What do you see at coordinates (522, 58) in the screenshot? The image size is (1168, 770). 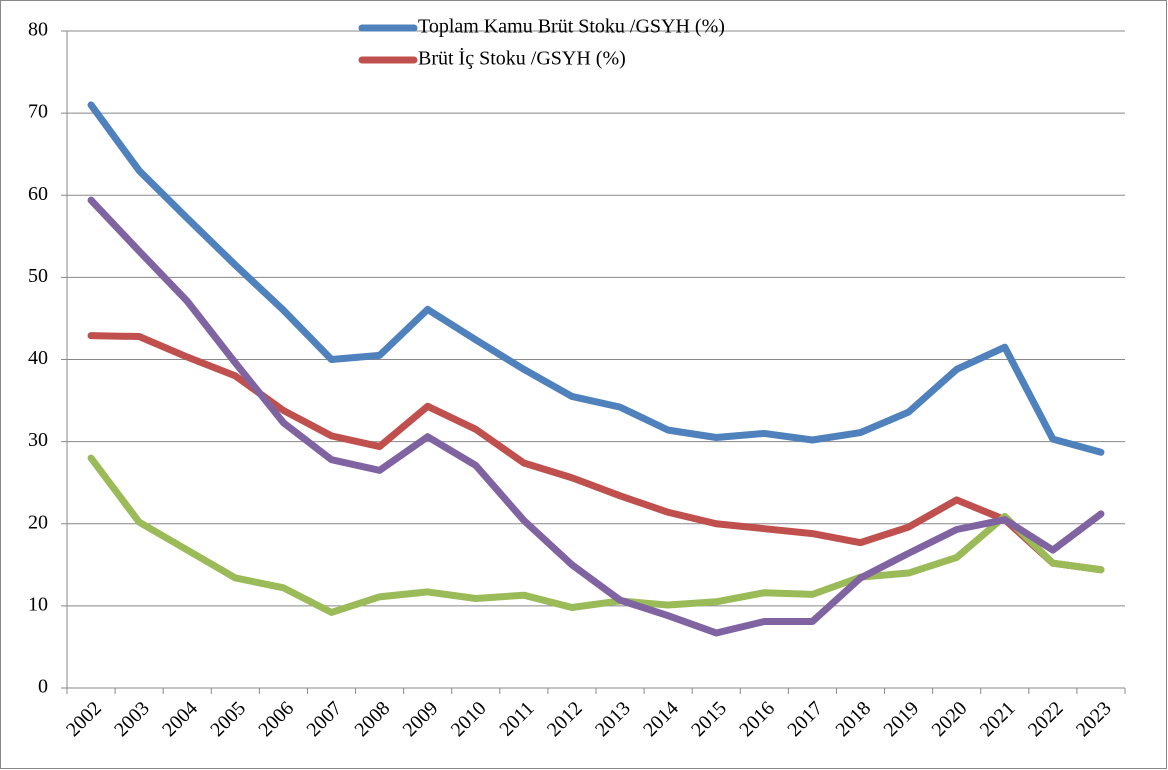 I see `legend-label: Brüt İç Stoku /GSYH (%)` at bounding box center [522, 58].